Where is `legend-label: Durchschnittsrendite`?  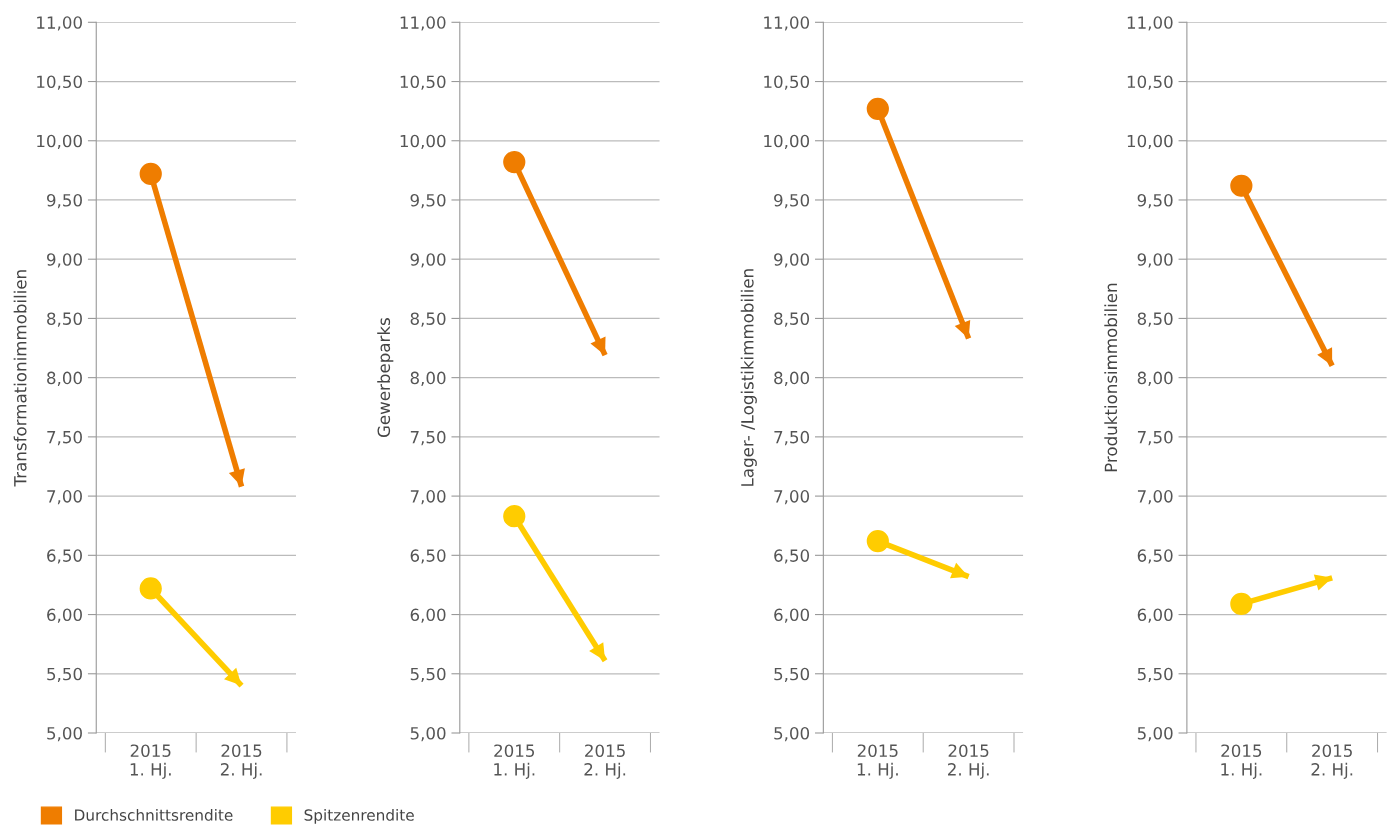 legend-label: Durchschnittsrendite is located at coordinates (154, 814).